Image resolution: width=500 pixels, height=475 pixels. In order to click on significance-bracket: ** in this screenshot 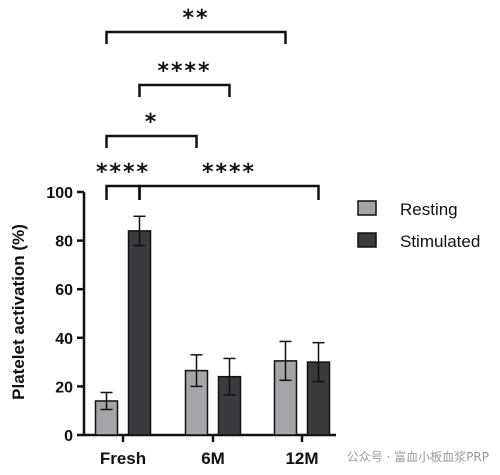, I will do `click(196, 25)`.